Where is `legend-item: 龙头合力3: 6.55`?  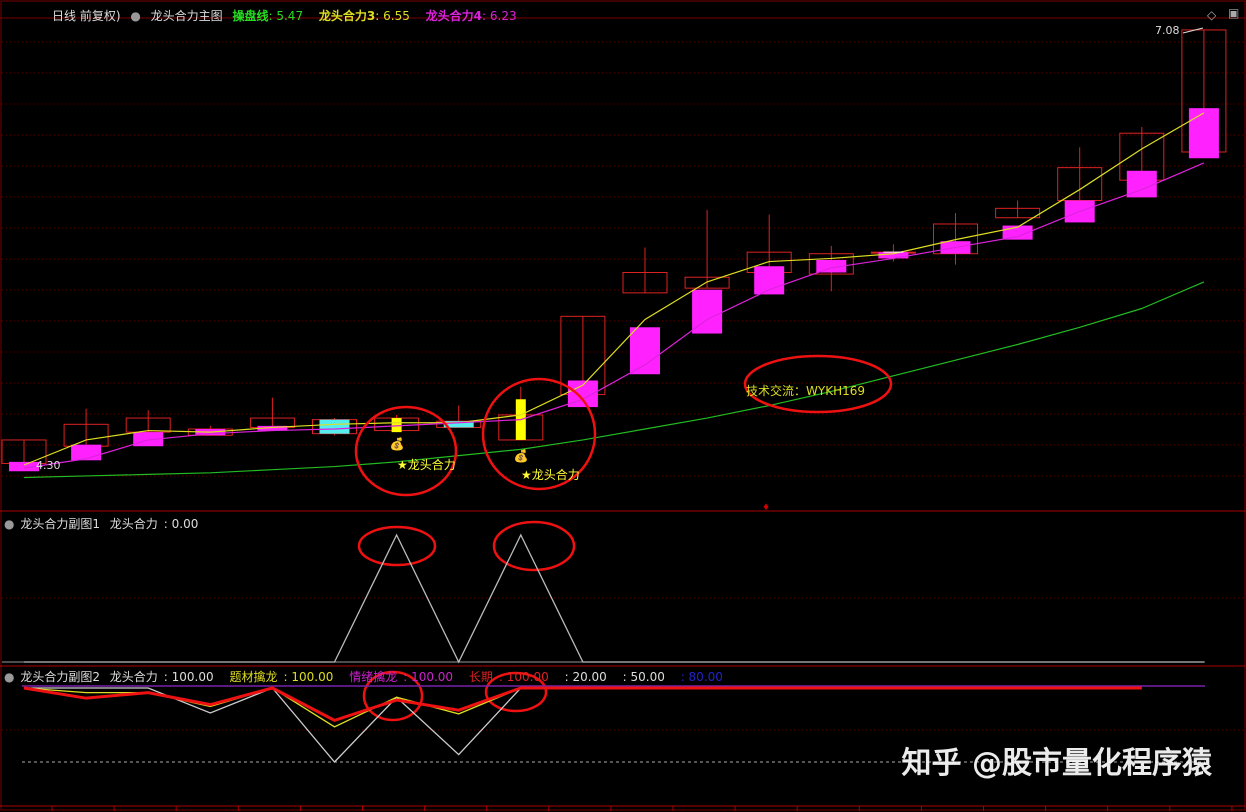
legend-item: 龙头合力3: 6.55 is located at coordinates (364, 16).